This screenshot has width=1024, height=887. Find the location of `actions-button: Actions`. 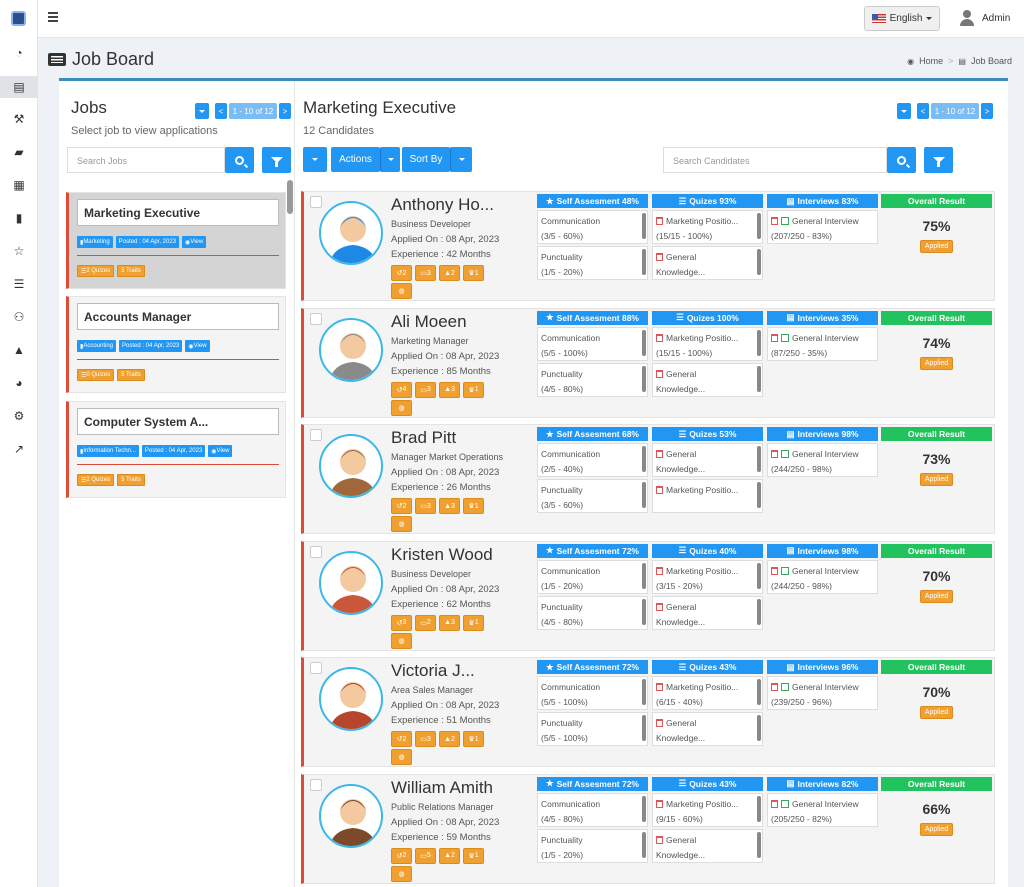

actions-button: Actions is located at coordinates (355, 159).